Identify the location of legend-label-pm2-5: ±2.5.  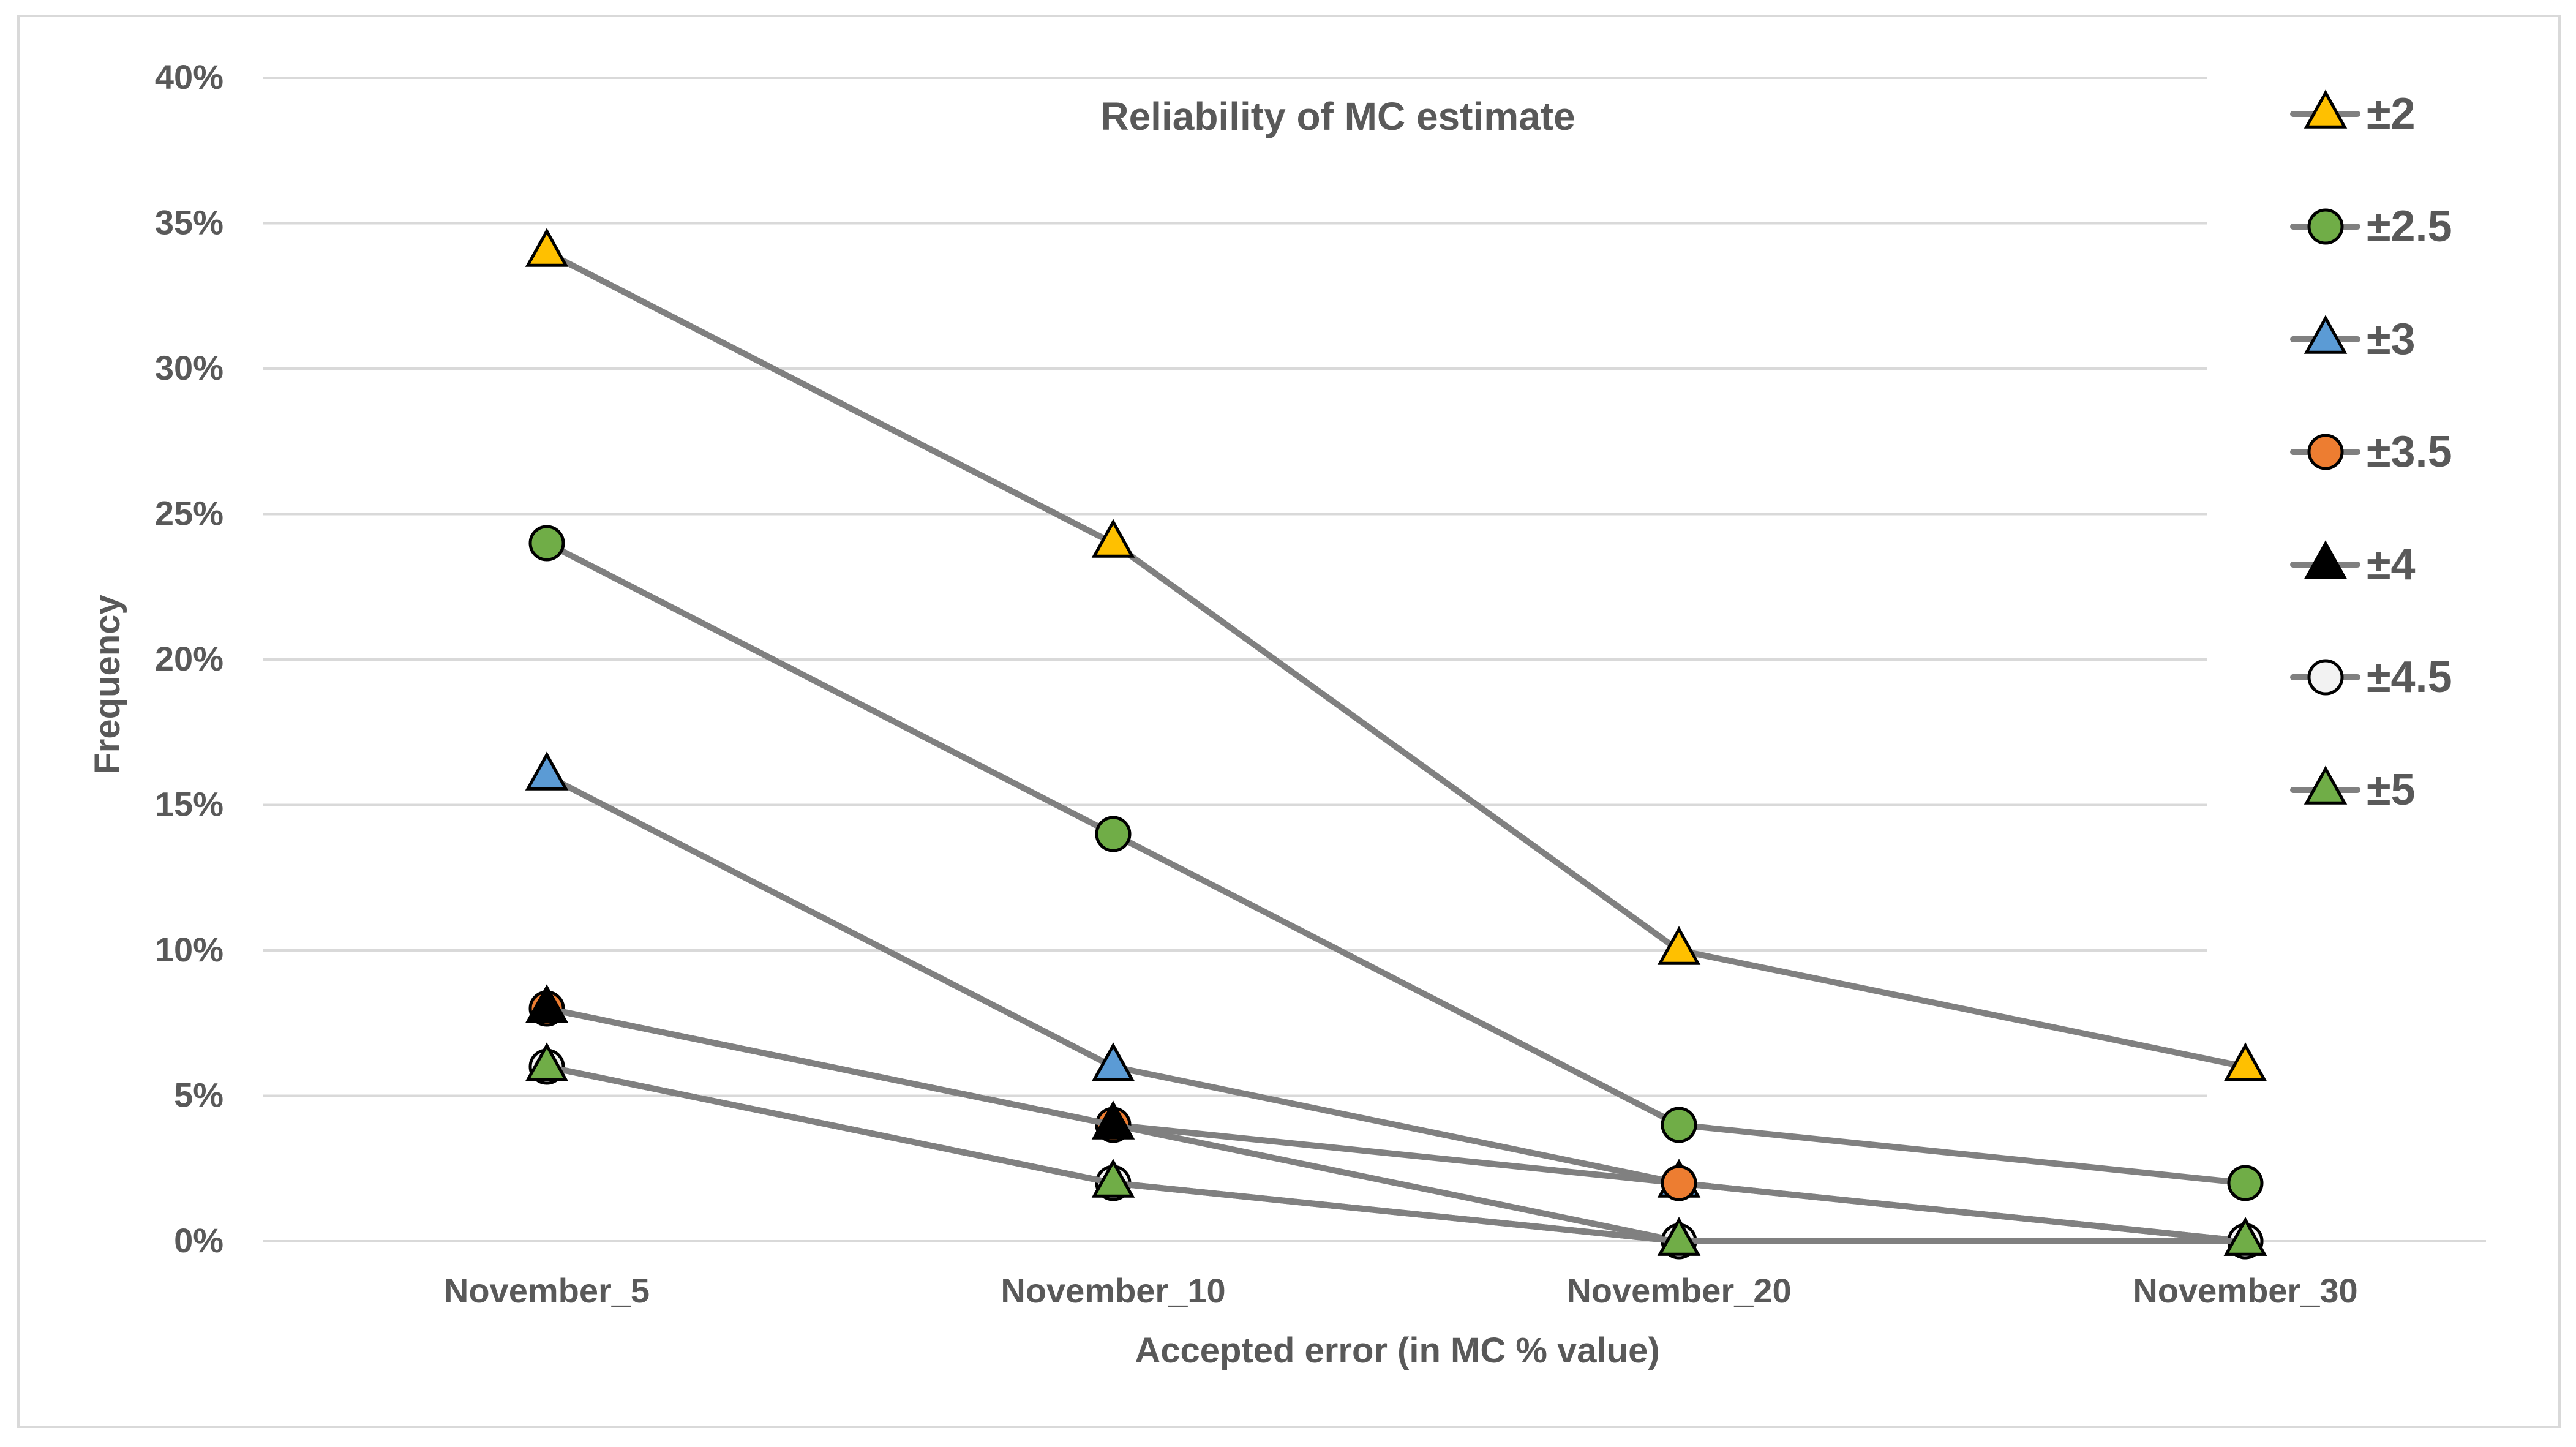
(2409, 226).